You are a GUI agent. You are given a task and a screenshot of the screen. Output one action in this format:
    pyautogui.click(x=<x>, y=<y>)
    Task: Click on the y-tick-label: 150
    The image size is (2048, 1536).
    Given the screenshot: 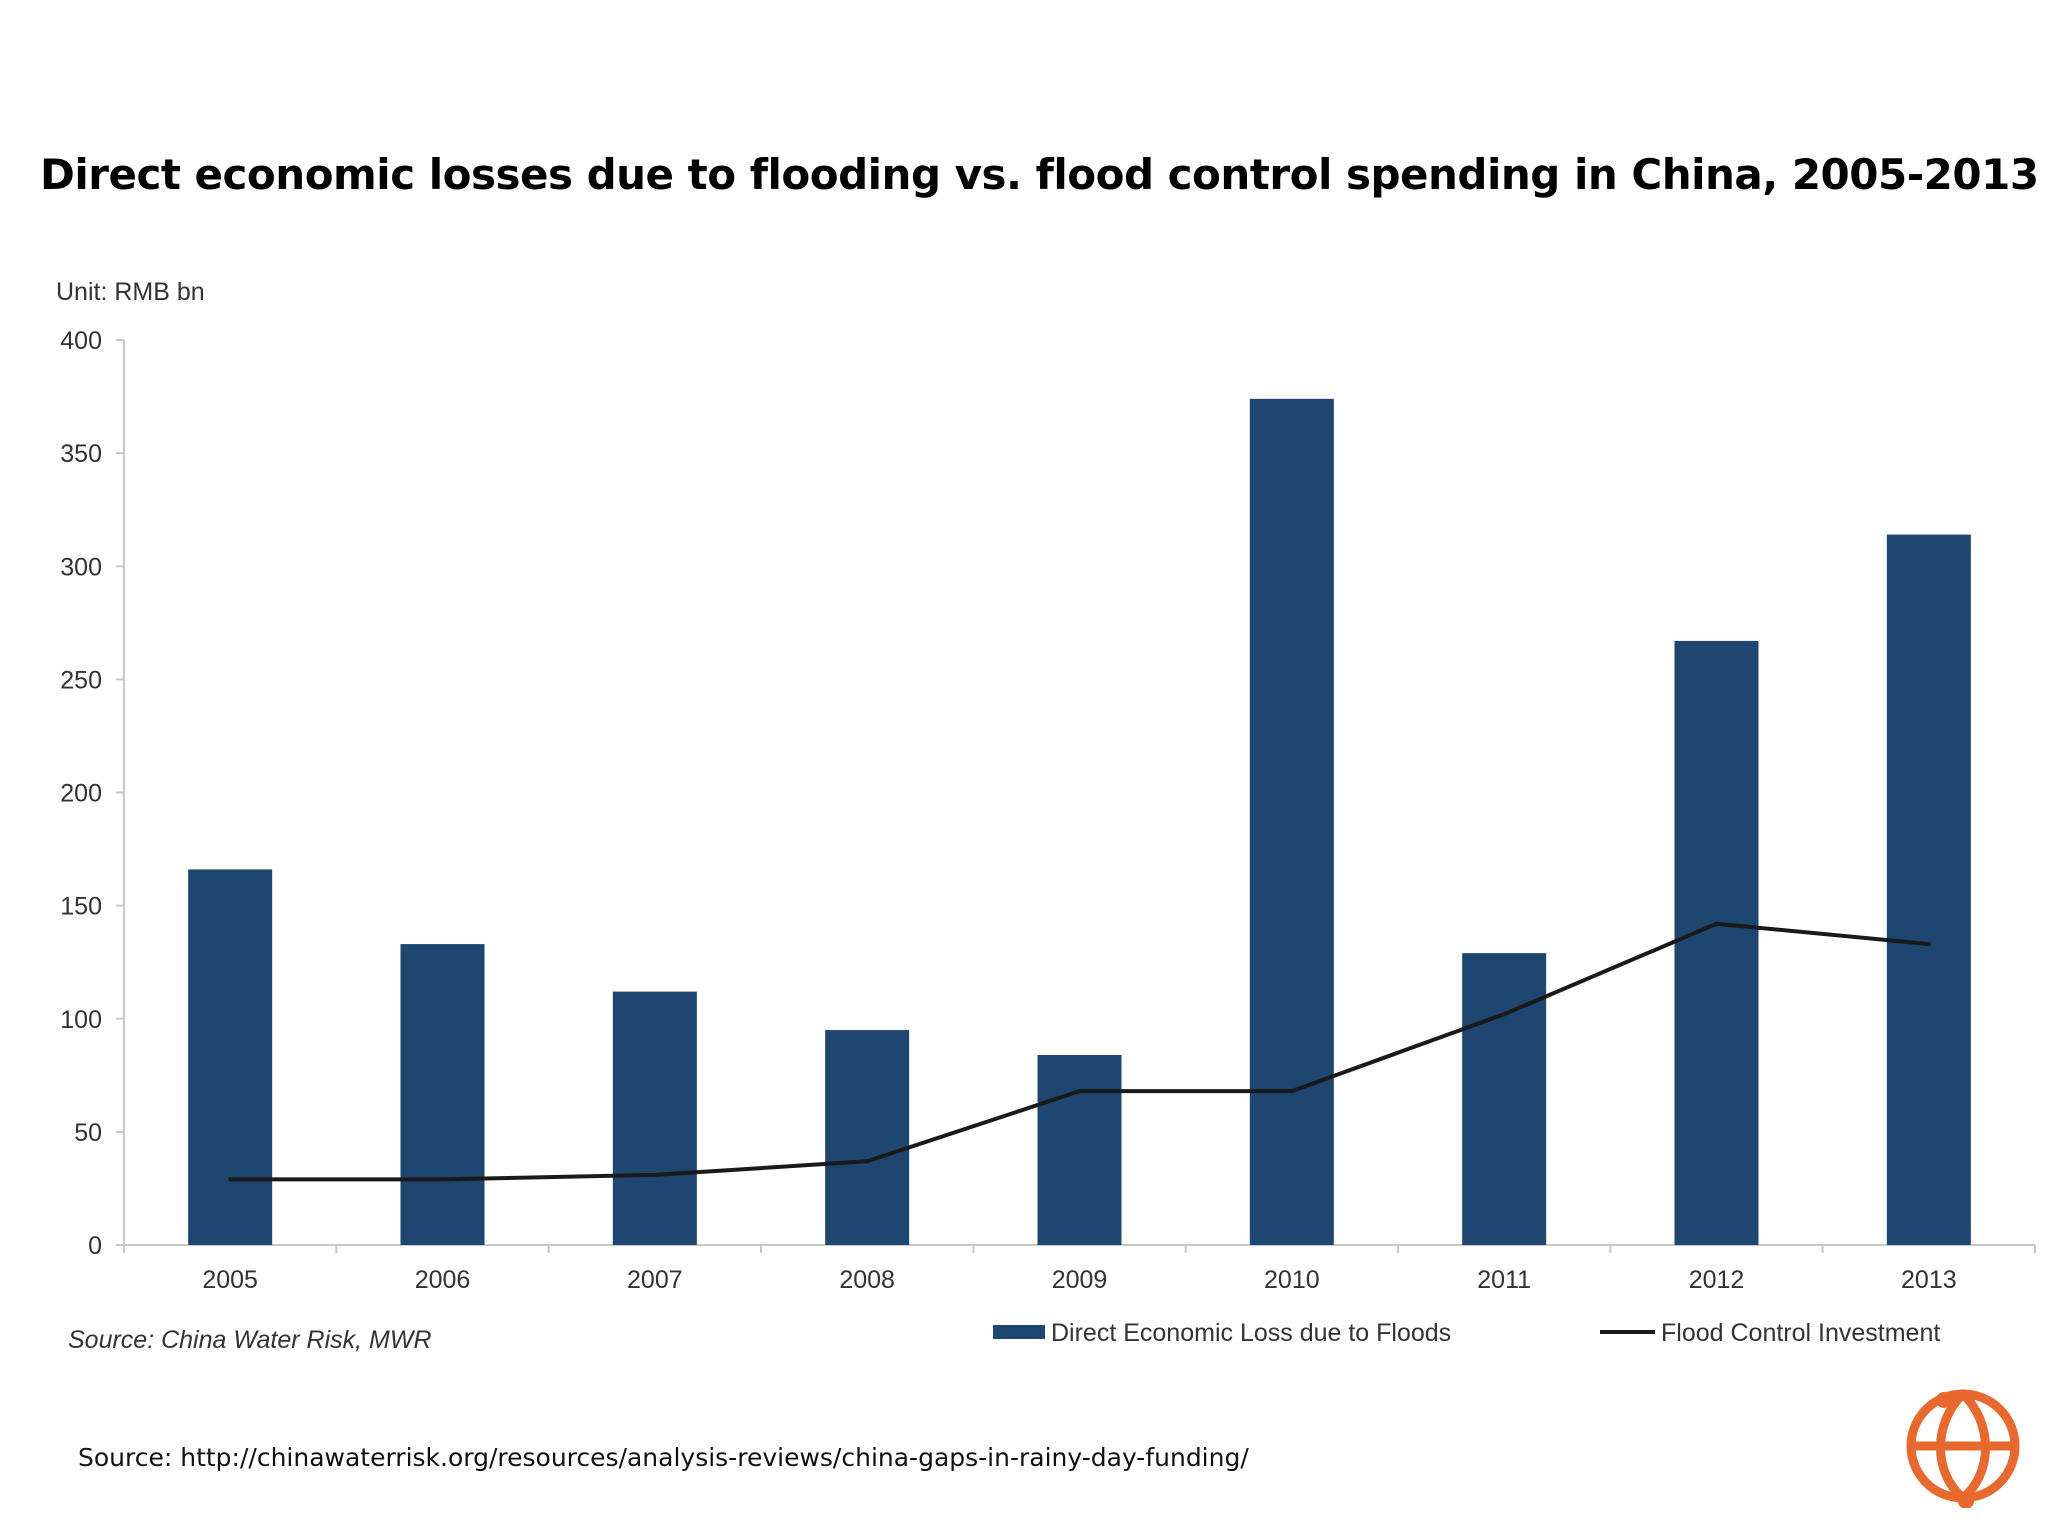 What is the action you would take?
    pyautogui.click(x=81, y=907)
    